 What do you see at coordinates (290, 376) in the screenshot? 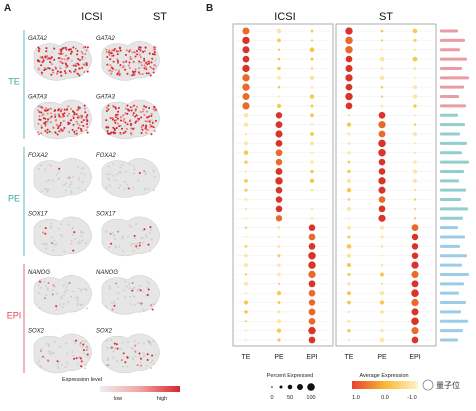
I see `size-legend-title: Percent Expressed` at bounding box center [290, 376].